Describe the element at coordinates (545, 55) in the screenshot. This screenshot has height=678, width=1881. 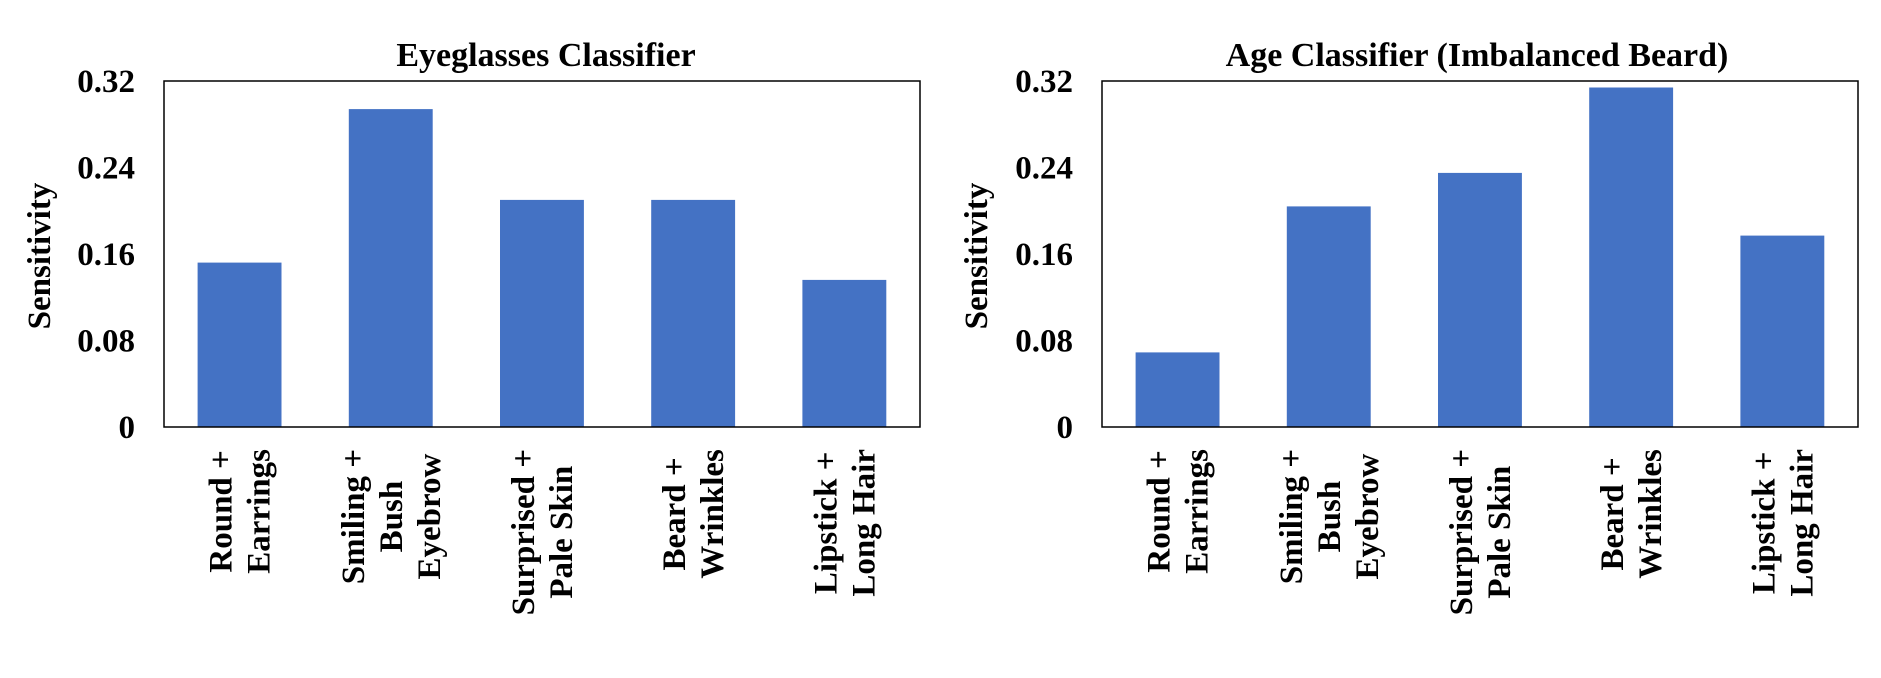
I see `chart-title: Eyeglasses Classifier` at that location.